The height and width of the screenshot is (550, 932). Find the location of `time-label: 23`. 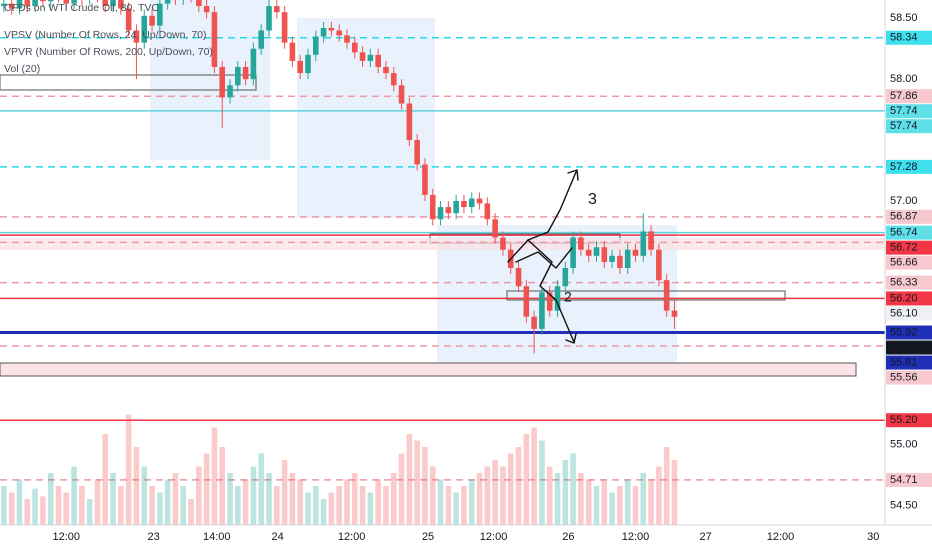

time-label: 23 is located at coordinates (153, 537).